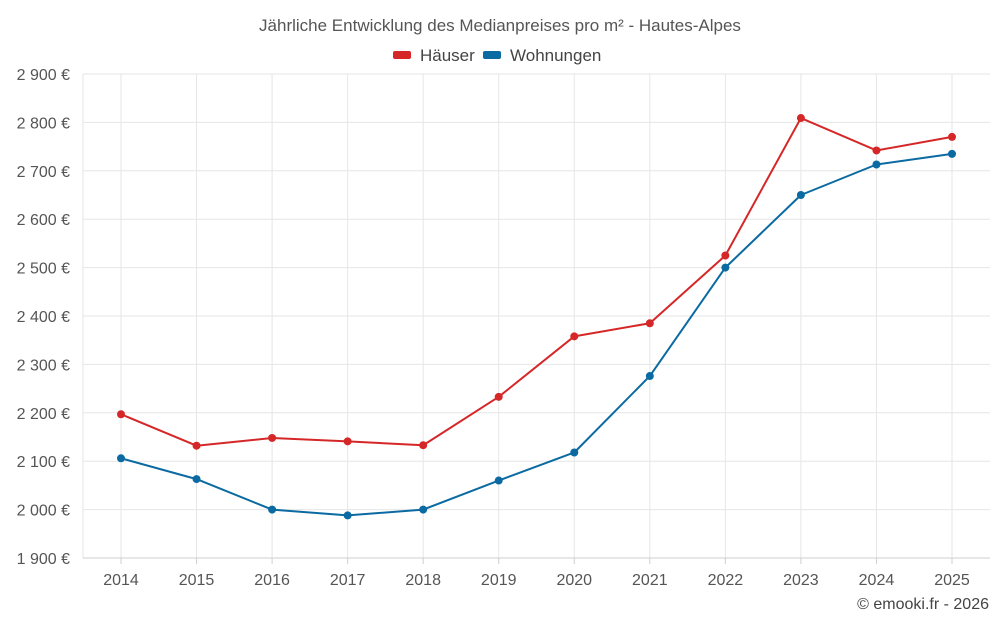 This screenshot has height=625, width=1000. I want to click on legend-item-wohnungen: Wohnungen, so click(542, 55).